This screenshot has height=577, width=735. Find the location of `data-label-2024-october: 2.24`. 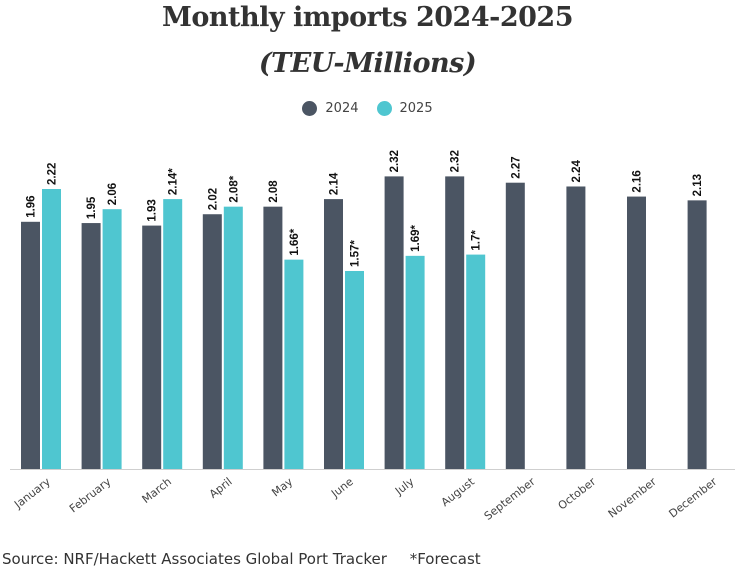

data-label-2024-october: 2.24 is located at coordinates (577, 170).